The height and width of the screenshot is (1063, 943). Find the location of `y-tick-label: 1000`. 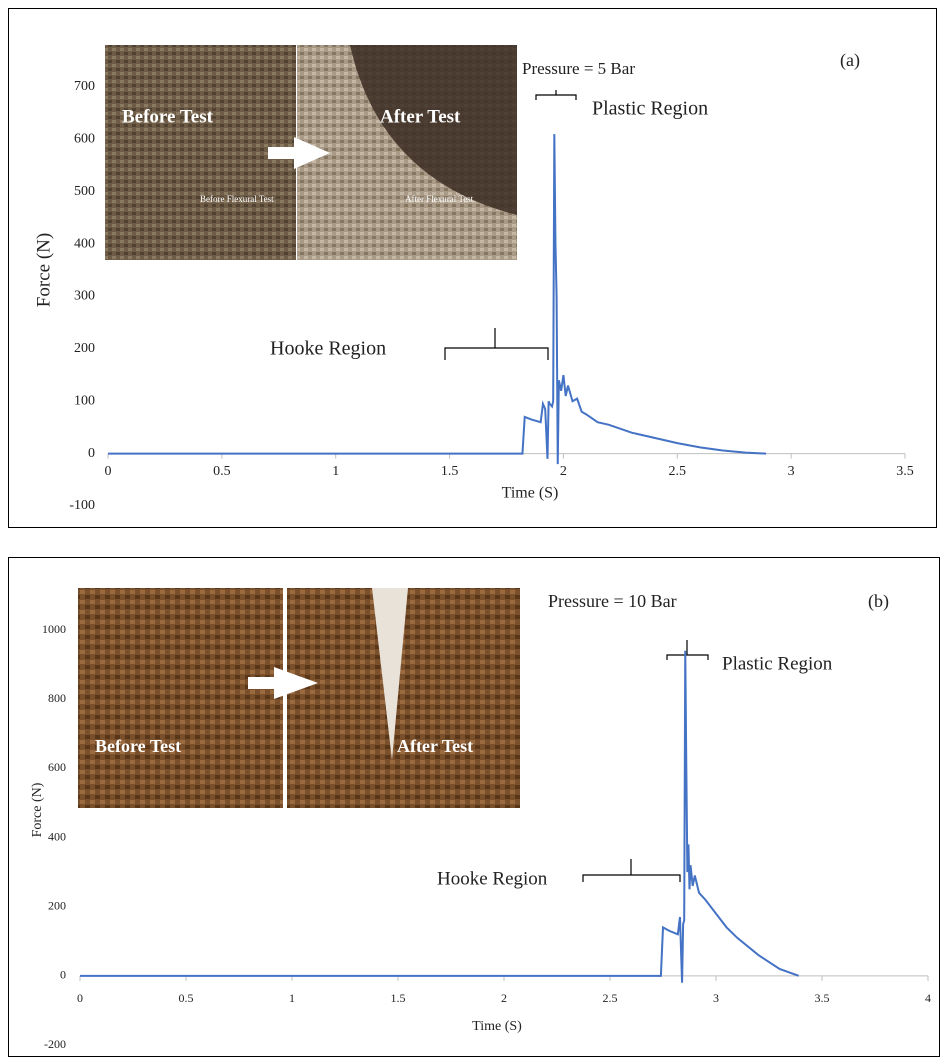

y-tick-label: 1000 is located at coordinates (54, 629).